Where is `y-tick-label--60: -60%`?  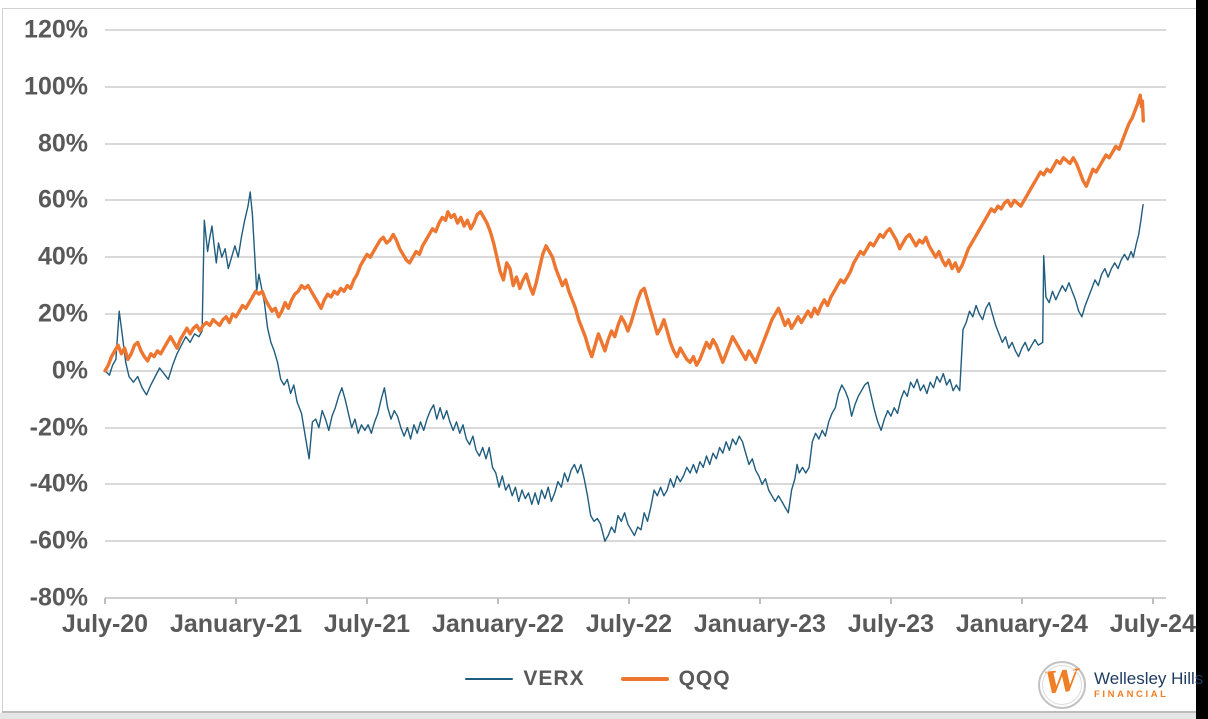 y-tick-label--60: -60% is located at coordinates (58, 540).